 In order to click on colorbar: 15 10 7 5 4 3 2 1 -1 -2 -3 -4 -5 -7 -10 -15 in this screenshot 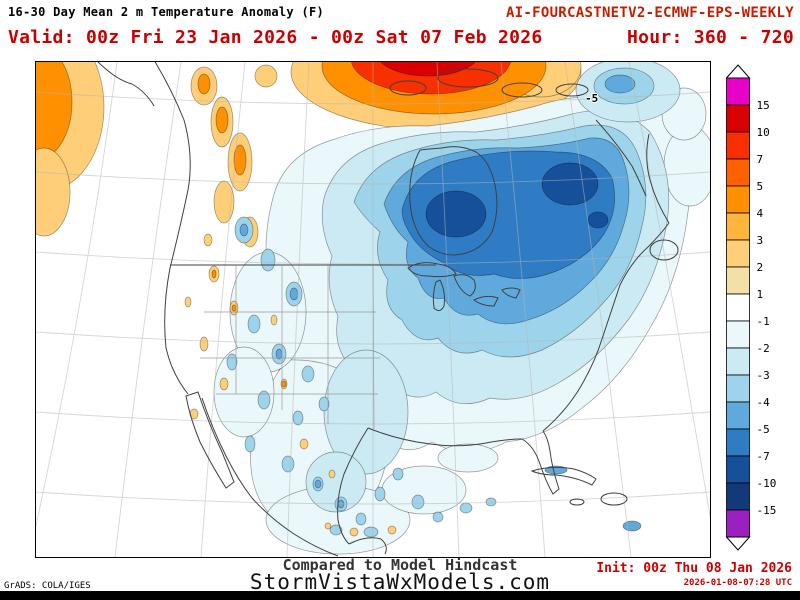, I will do `click(761, 310)`.